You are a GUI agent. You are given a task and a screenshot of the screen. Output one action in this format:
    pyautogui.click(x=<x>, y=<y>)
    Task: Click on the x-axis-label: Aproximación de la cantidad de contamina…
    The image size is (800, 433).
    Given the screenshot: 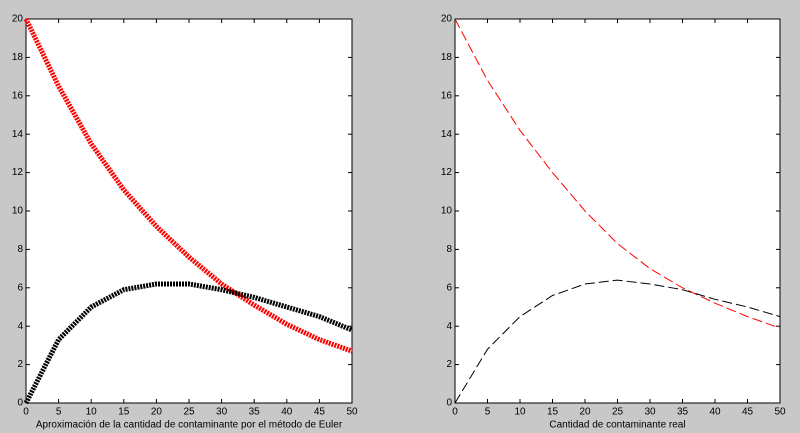 What is the action you would take?
    pyautogui.click(x=189, y=425)
    